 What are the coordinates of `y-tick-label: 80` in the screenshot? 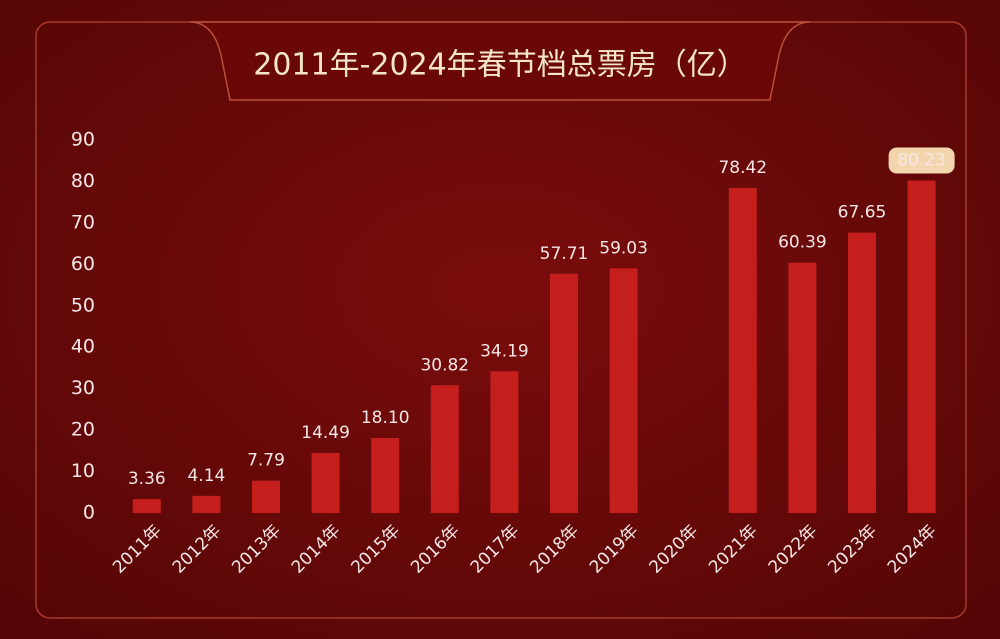 It's located at (83, 181).